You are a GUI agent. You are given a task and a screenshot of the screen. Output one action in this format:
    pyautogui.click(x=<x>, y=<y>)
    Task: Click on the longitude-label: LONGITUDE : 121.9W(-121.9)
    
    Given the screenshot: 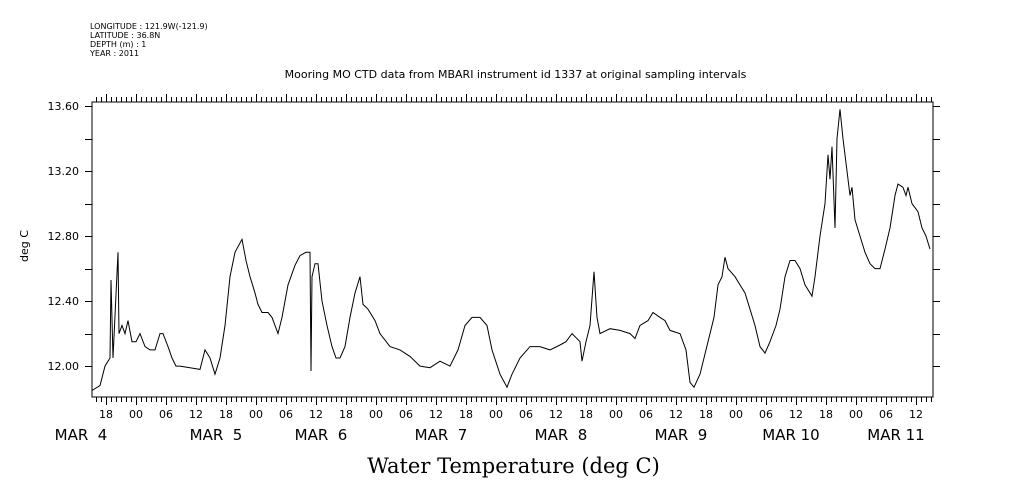 What is the action you would take?
    pyautogui.click(x=149, y=26)
    